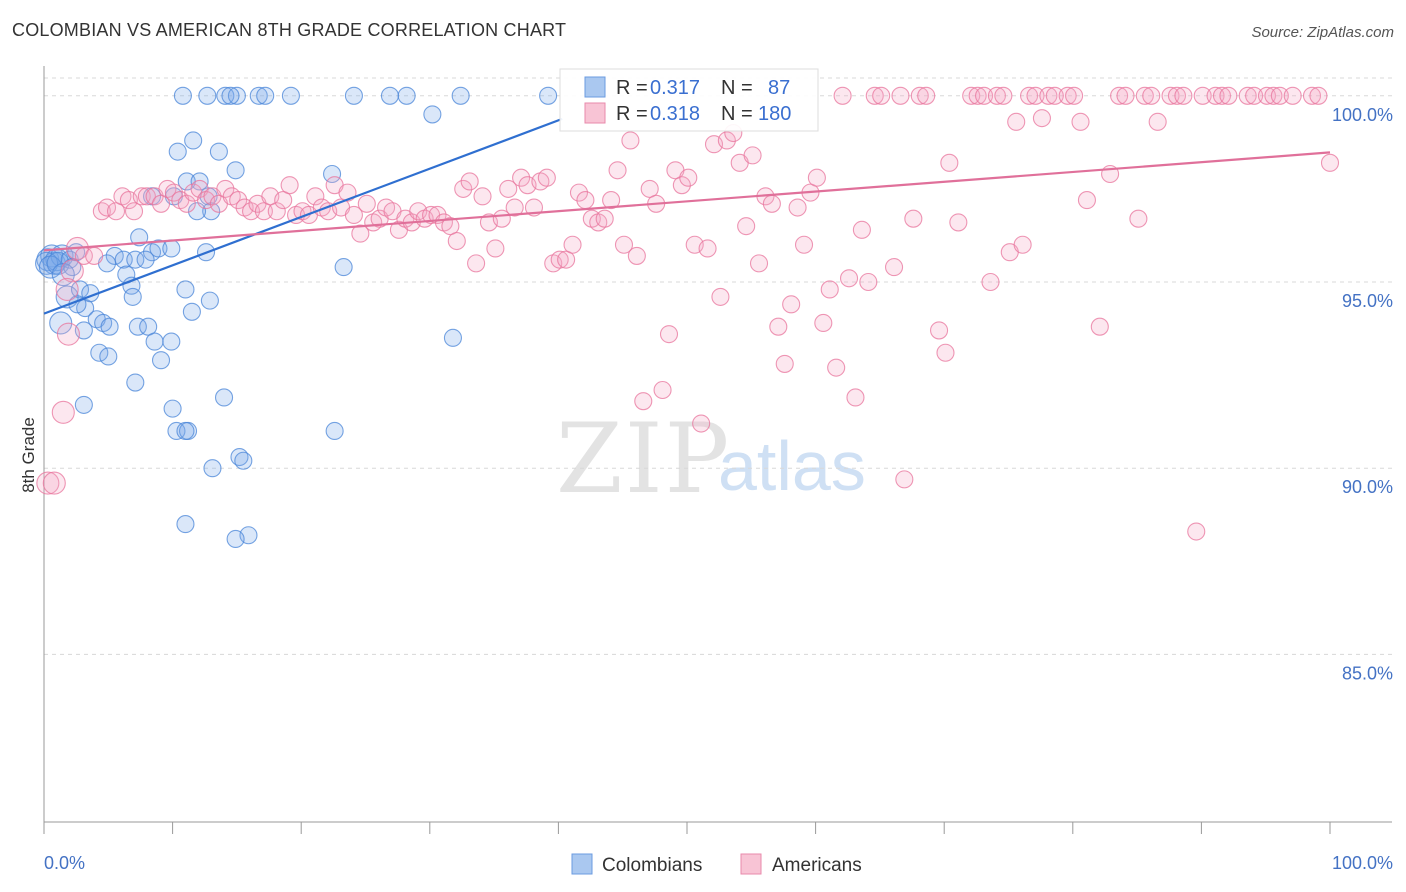  Describe the element at coordinates (595, 87) in the screenshot. I see `legend-swatch-colombians` at that location.